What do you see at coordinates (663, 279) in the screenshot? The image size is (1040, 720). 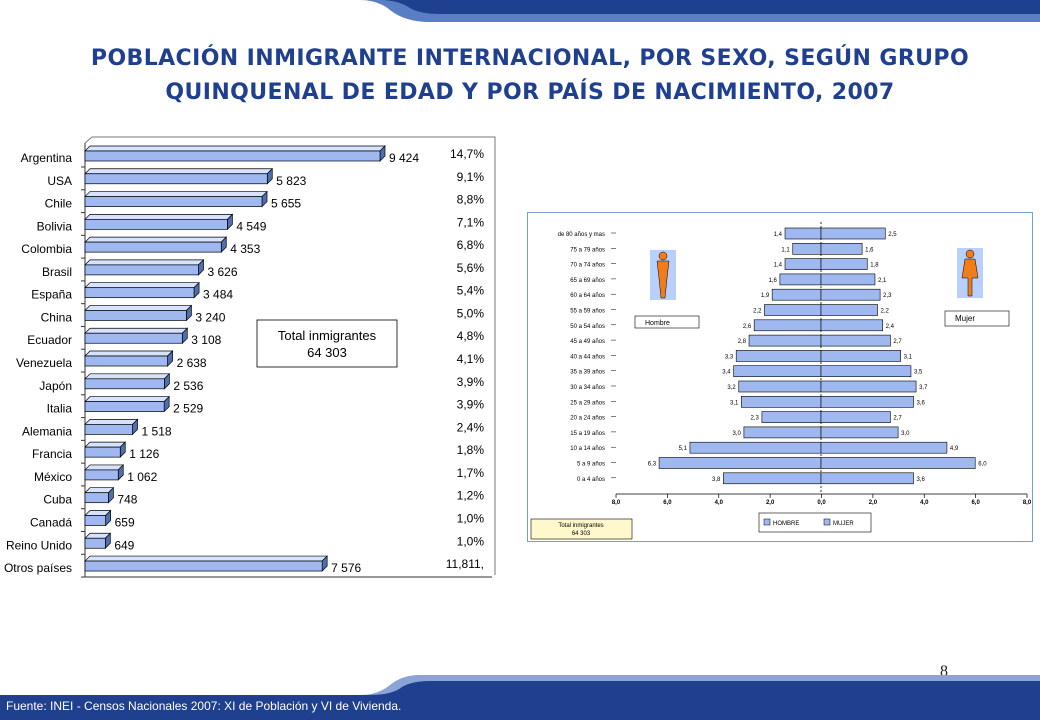 I see `male-figure-body` at bounding box center [663, 279].